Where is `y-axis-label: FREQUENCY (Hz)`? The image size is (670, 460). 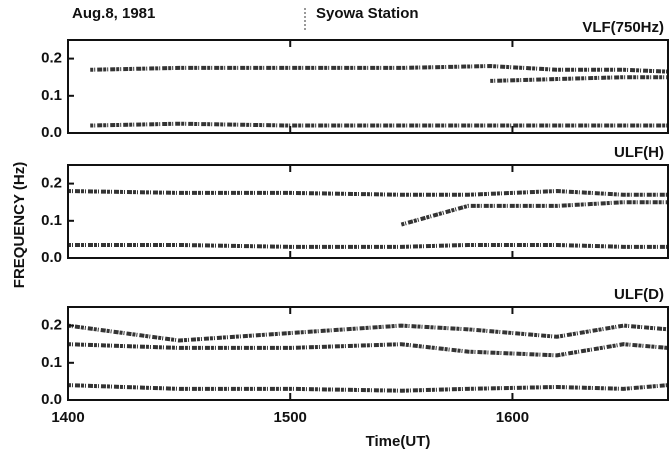
y-axis-label: FREQUENCY (Hz) is located at coordinates (19, 225).